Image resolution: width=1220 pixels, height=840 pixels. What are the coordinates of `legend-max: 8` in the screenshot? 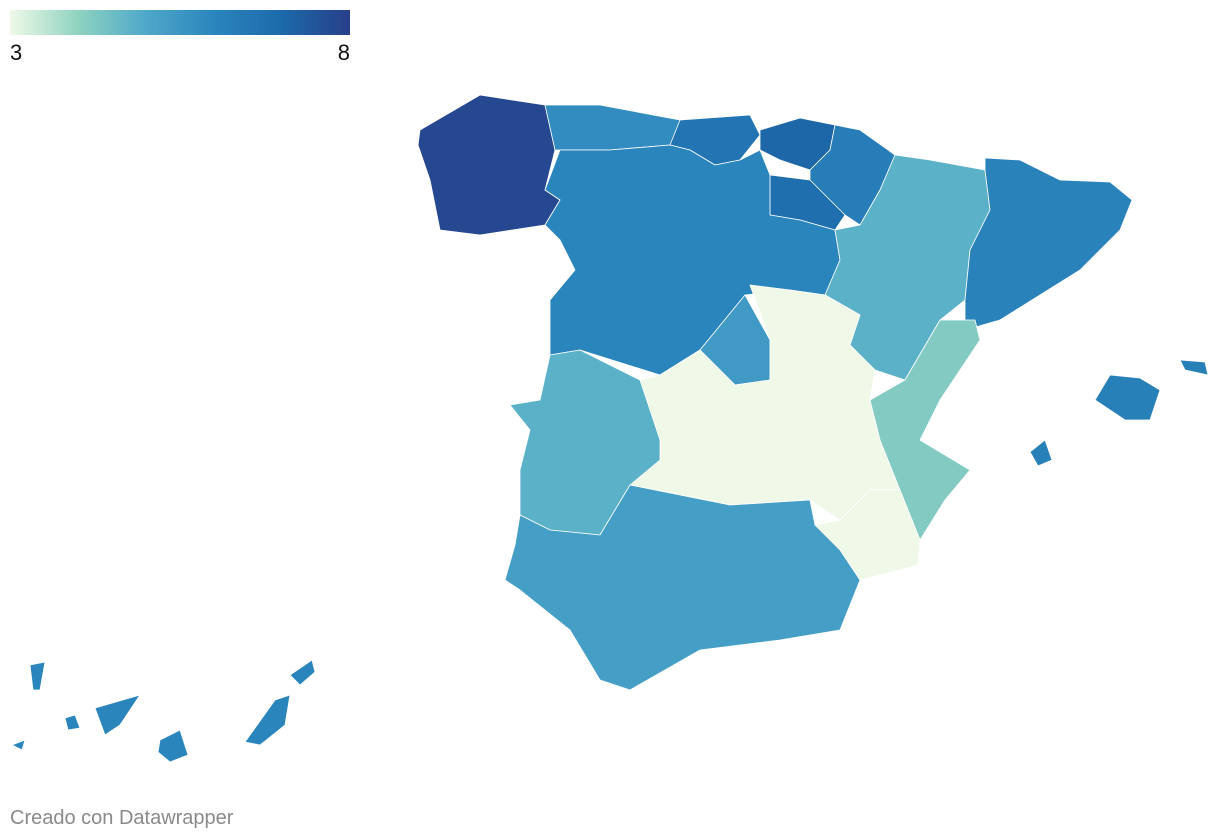 It's located at (344, 52).